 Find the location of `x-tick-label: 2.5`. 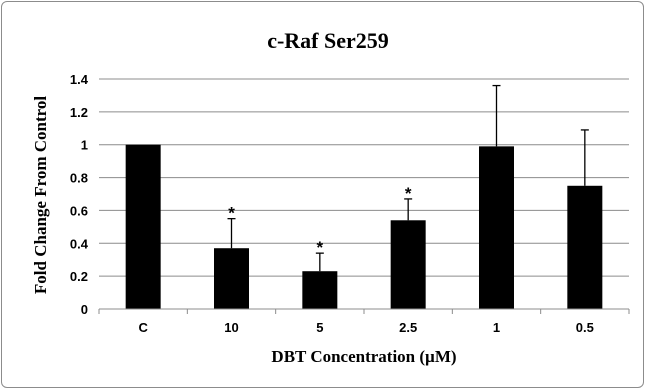

x-tick-label: 2.5 is located at coordinates (408, 327).